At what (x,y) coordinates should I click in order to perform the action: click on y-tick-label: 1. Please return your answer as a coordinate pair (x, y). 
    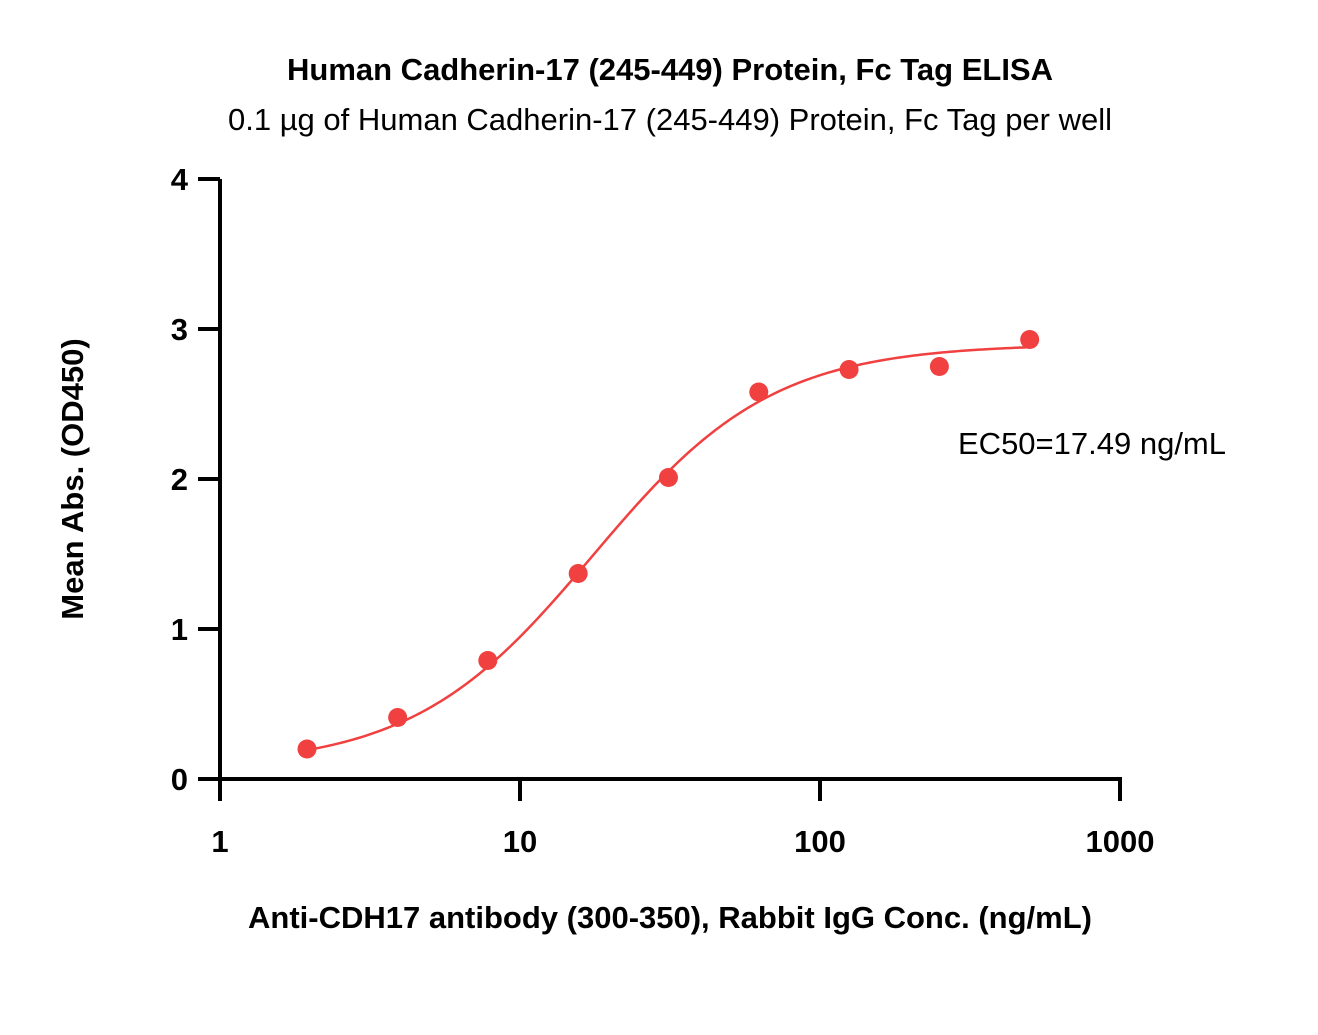
    Looking at the image, I should click on (179, 629).